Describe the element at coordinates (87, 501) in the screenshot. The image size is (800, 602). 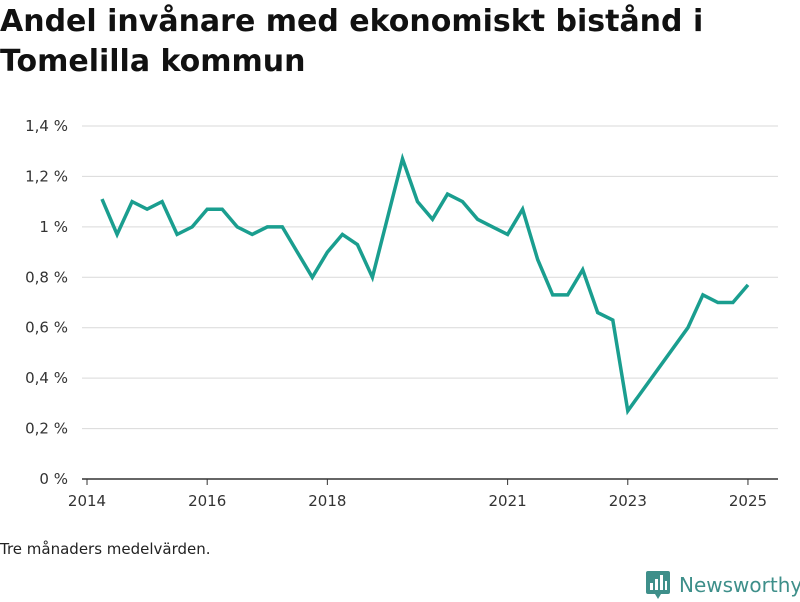
I see `x-tick-label: 2014` at that location.